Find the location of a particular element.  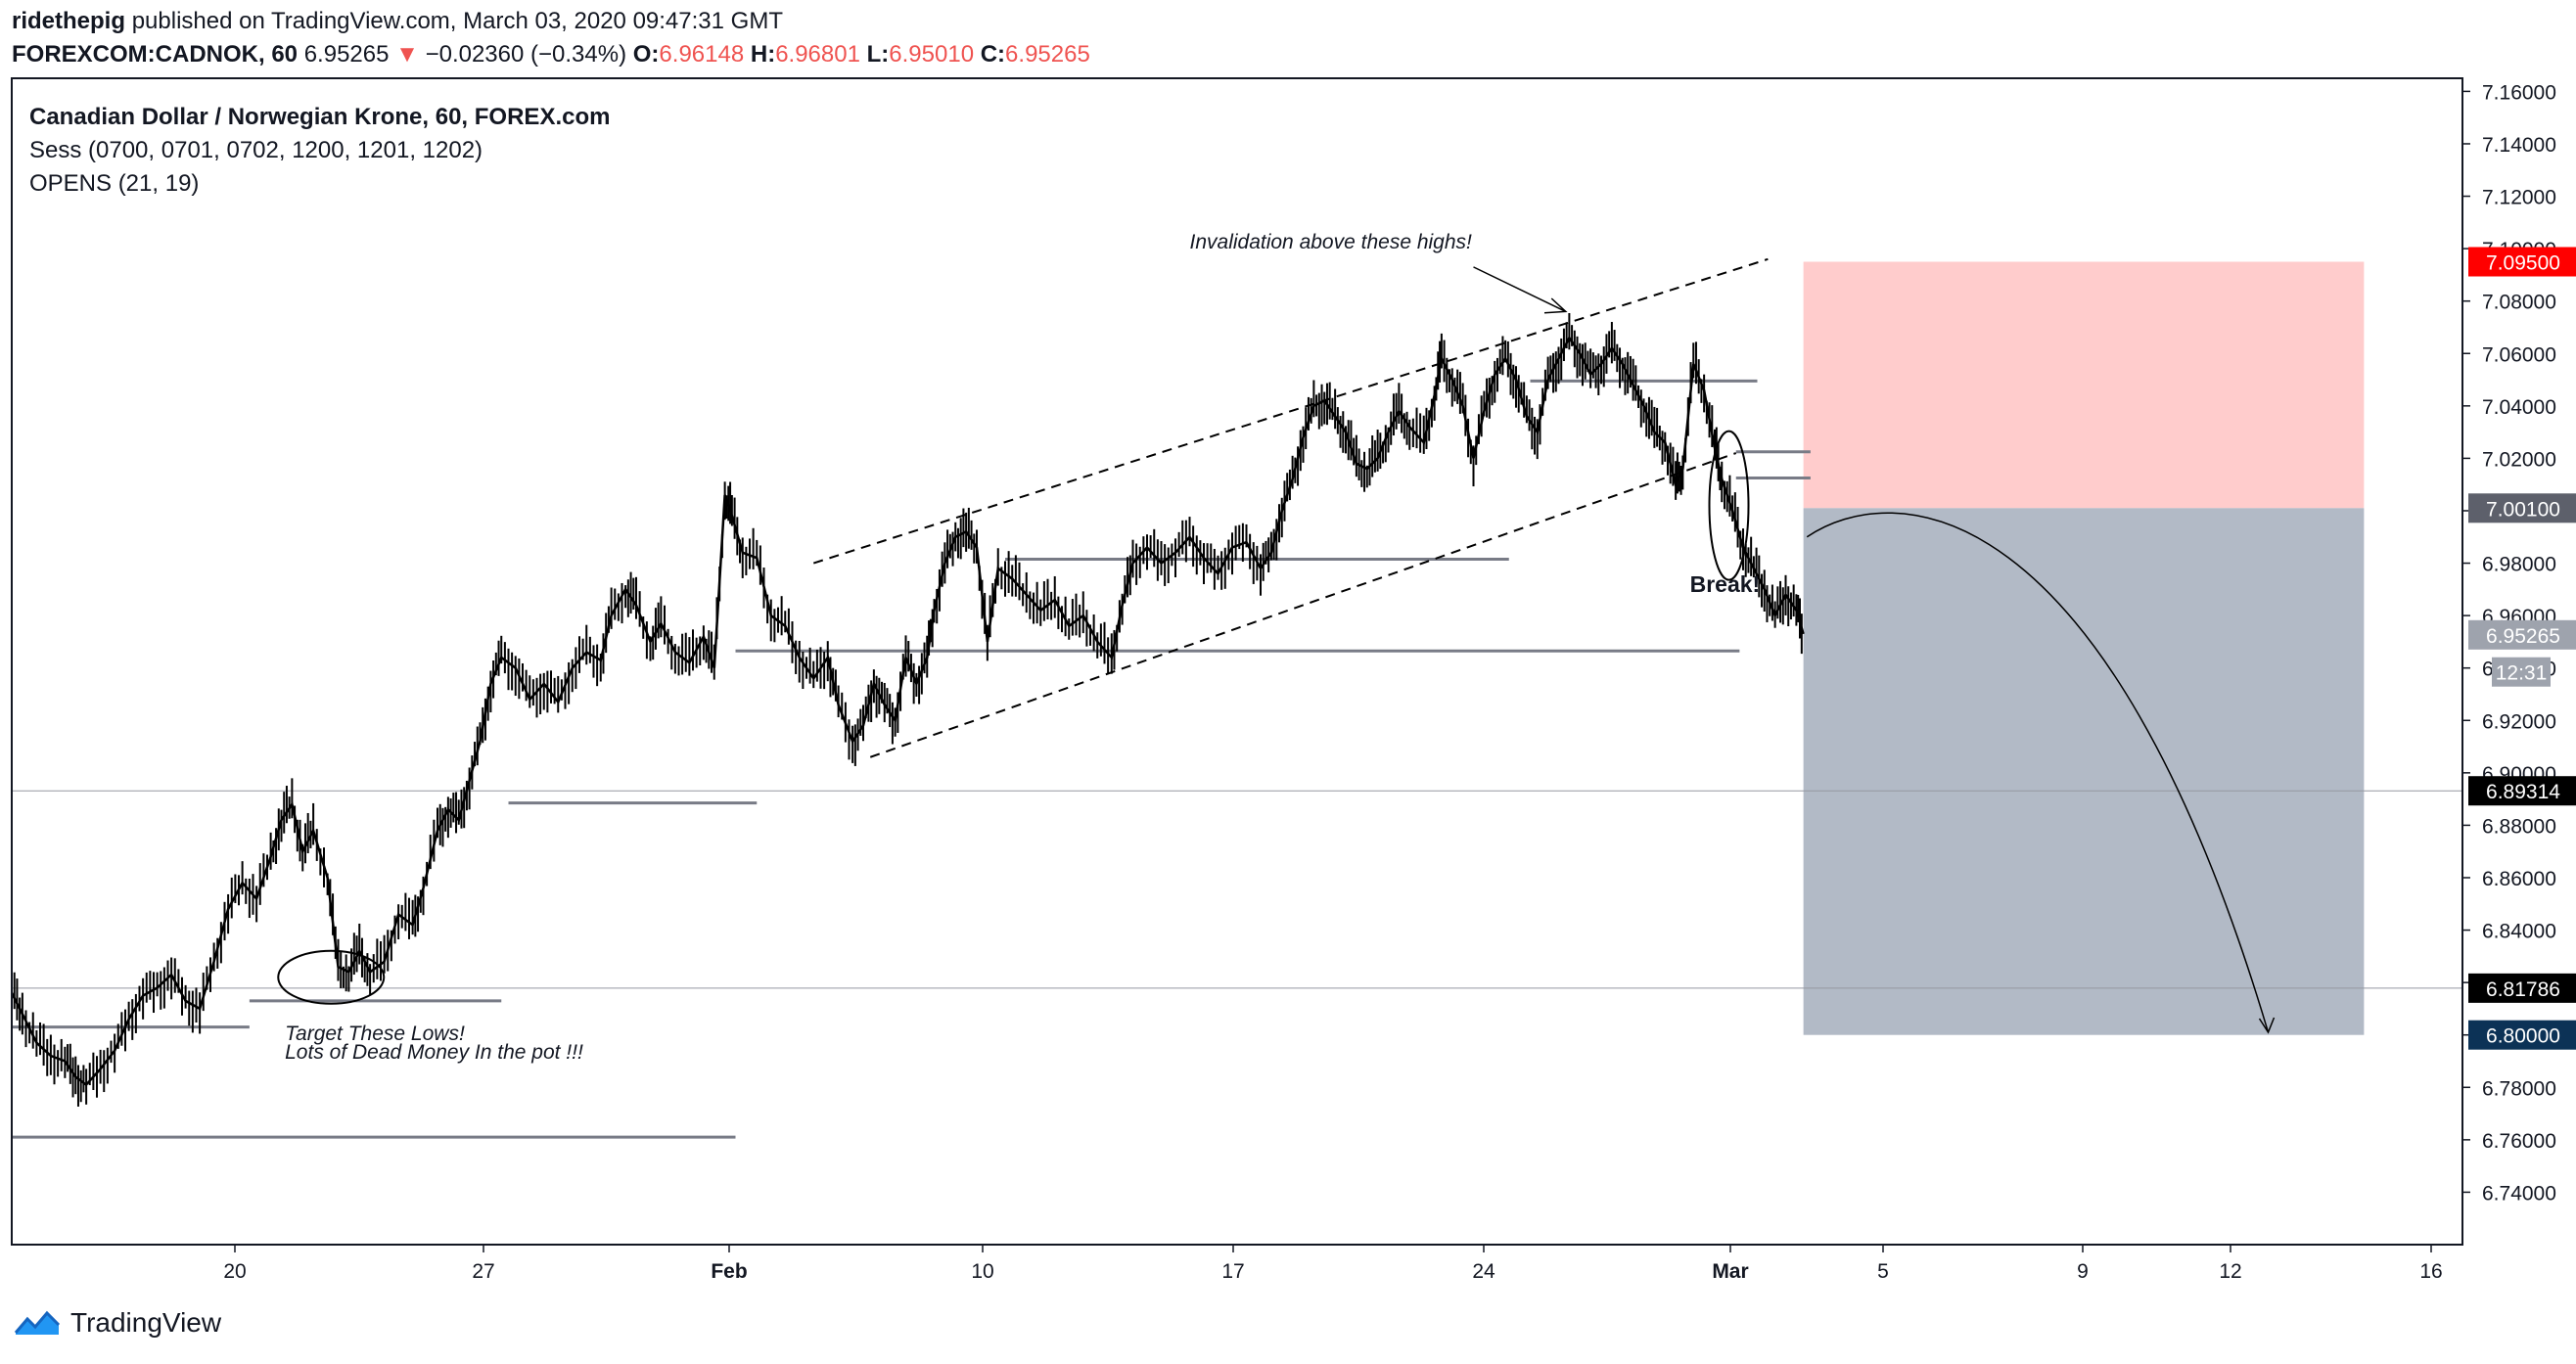

open-label: O: is located at coordinates (646, 54).